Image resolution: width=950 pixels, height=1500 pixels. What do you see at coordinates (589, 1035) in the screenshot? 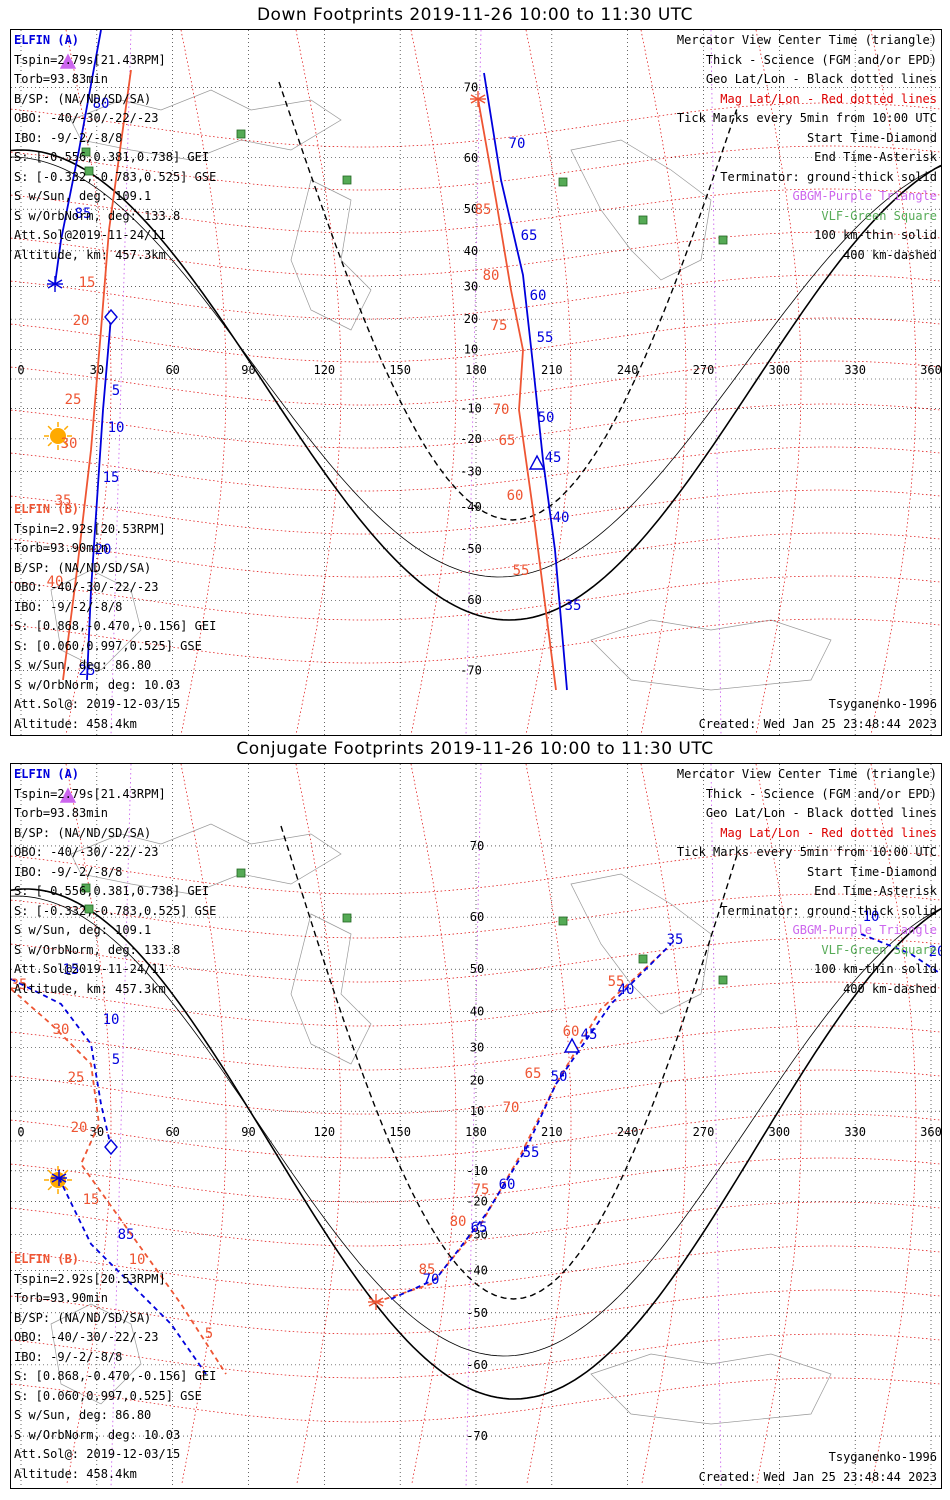
I see `elfin-b-track-mid-label: 45` at bounding box center [589, 1035].